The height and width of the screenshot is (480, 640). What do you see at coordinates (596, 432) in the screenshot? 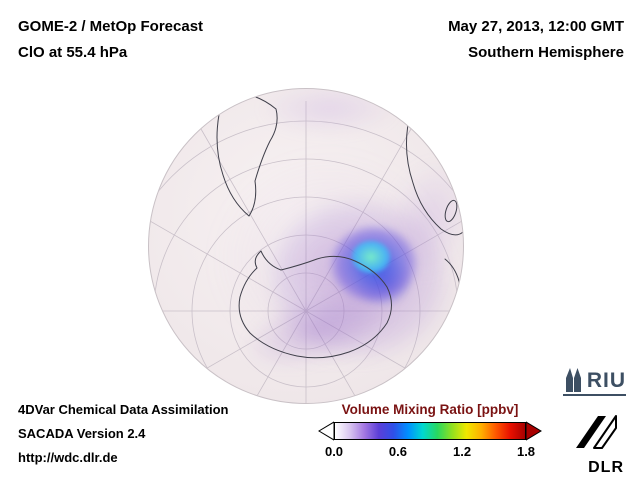
I see `dlr-mark-icon` at bounding box center [596, 432].